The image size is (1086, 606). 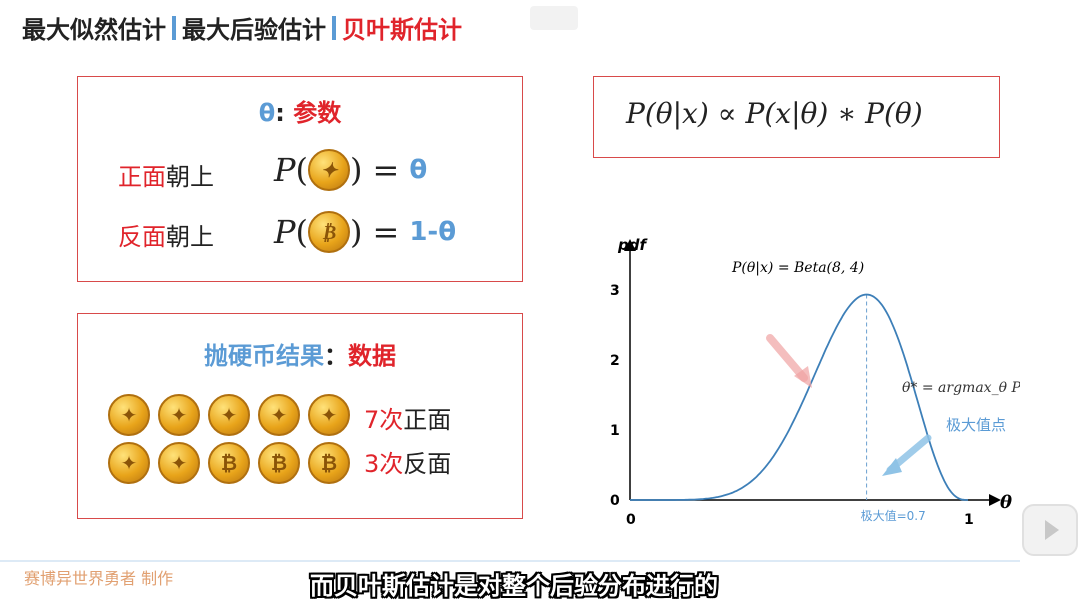 What do you see at coordinates (615, 396) in the screenshot?
I see `y-ticks: 0 1 2 3` at bounding box center [615, 396].